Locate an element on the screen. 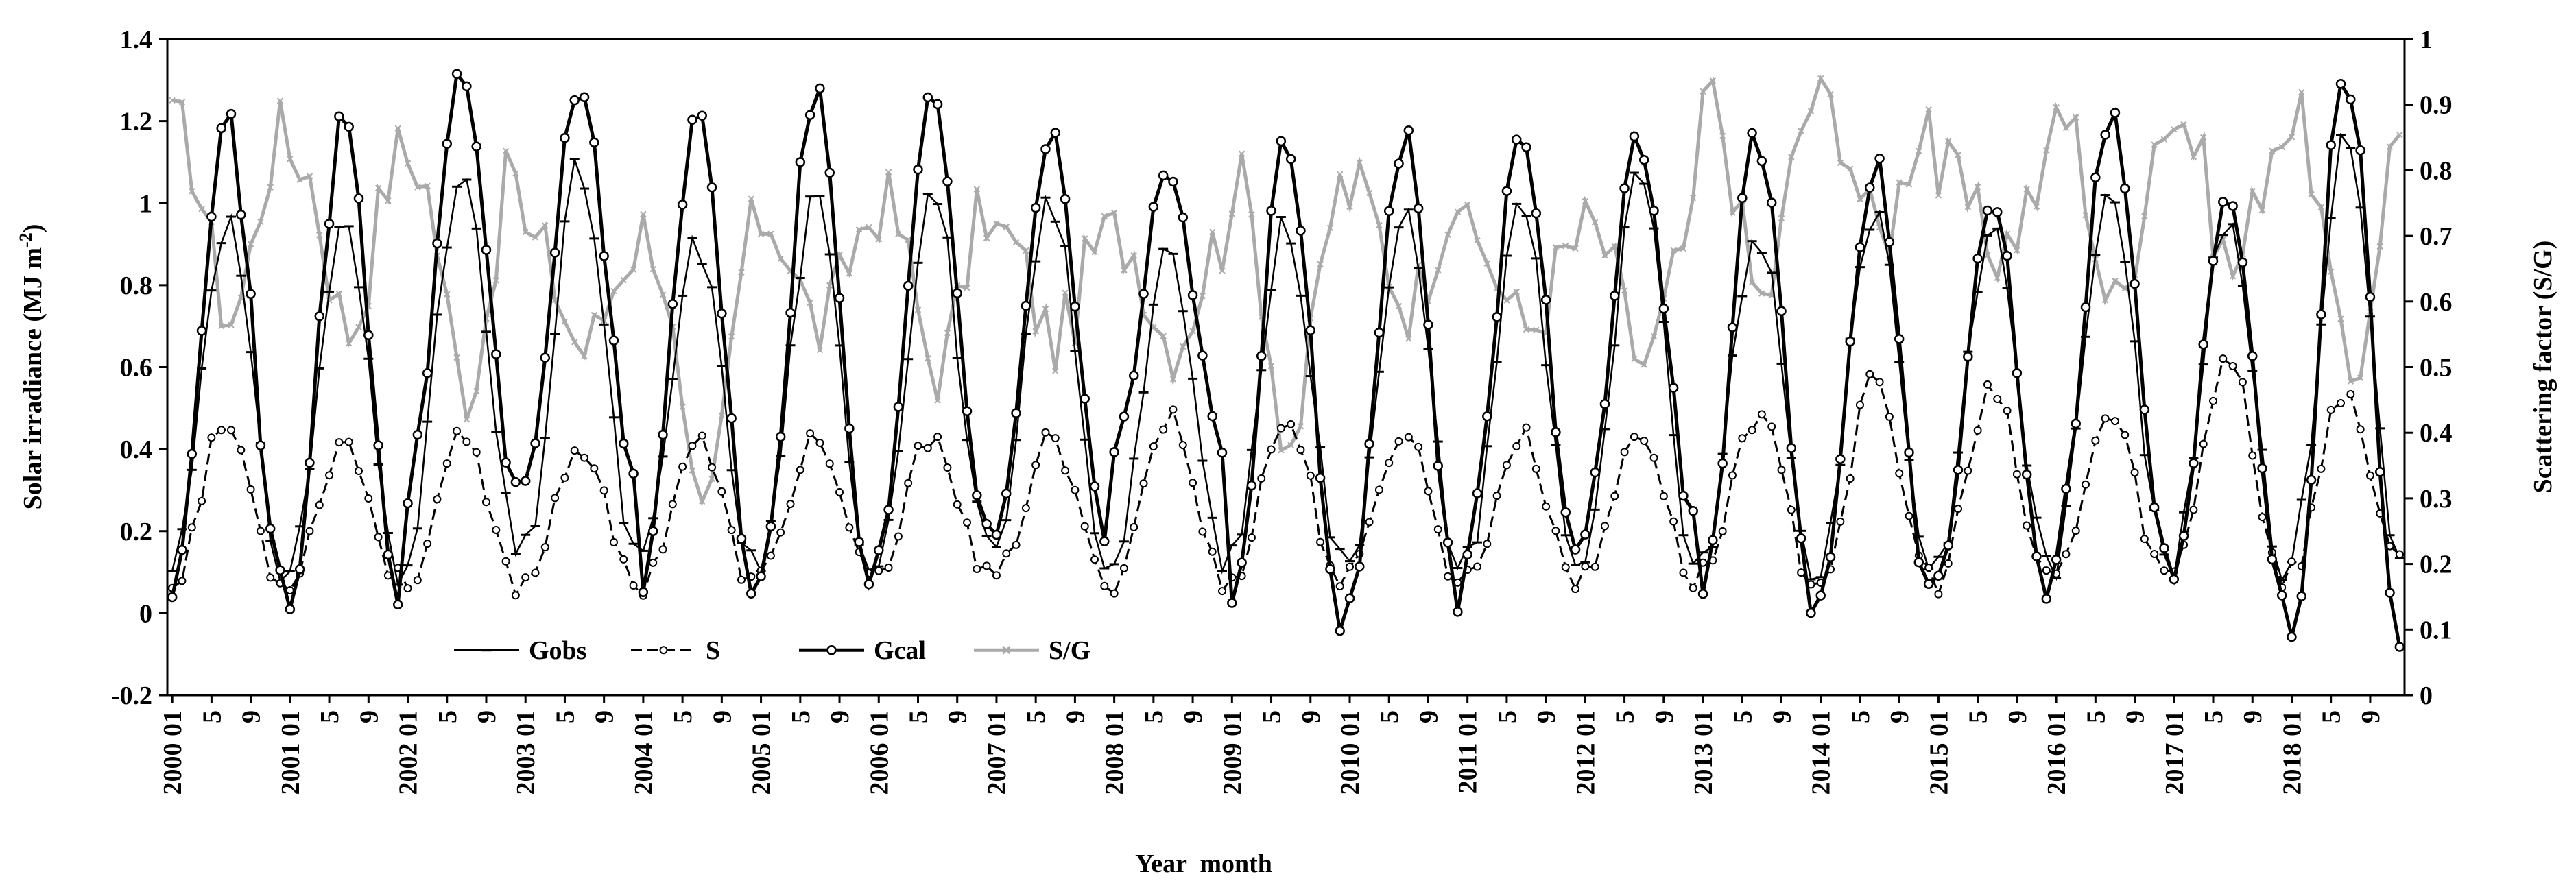 This screenshot has width=2576, height=894. x-tick-label: 2014 01 is located at coordinates (1821, 753).